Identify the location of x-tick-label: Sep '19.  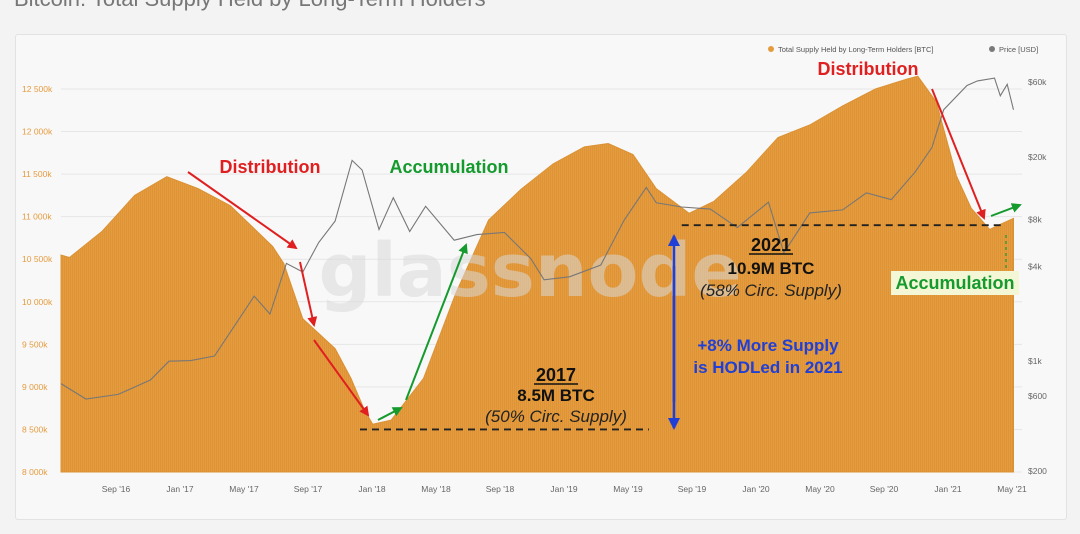
(692, 489).